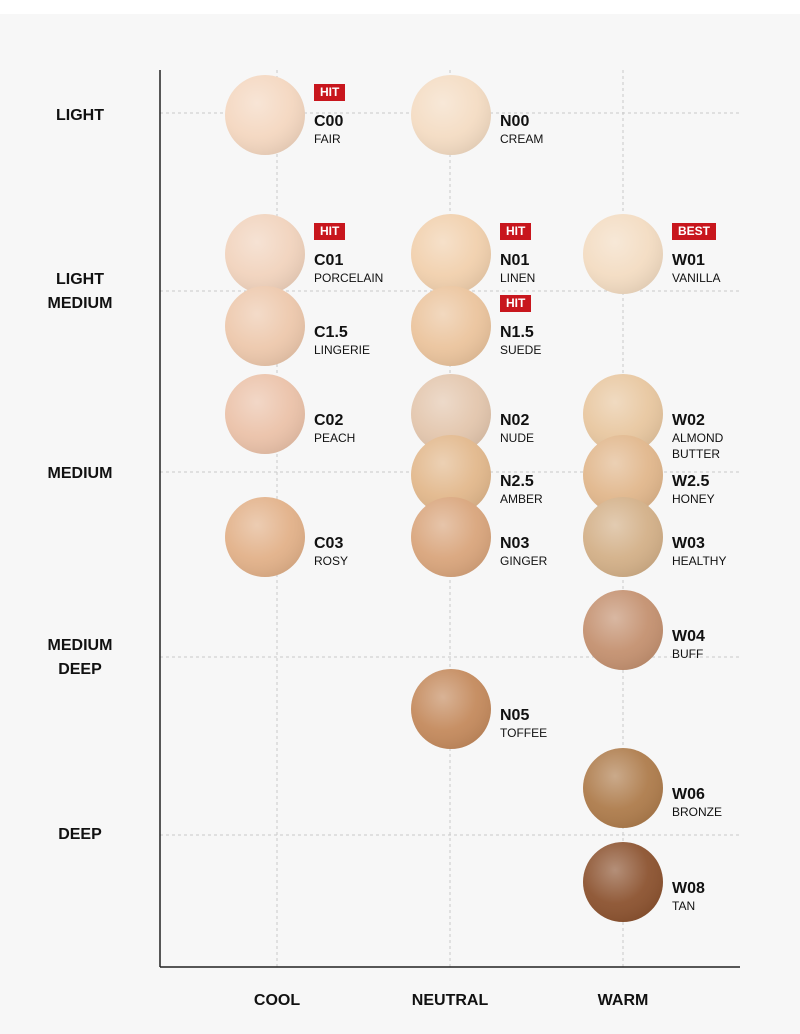  What do you see at coordinates (80, 473) in the screenshot?
I see `depth-label: MEDIUM` at bounding box center [80, 473].